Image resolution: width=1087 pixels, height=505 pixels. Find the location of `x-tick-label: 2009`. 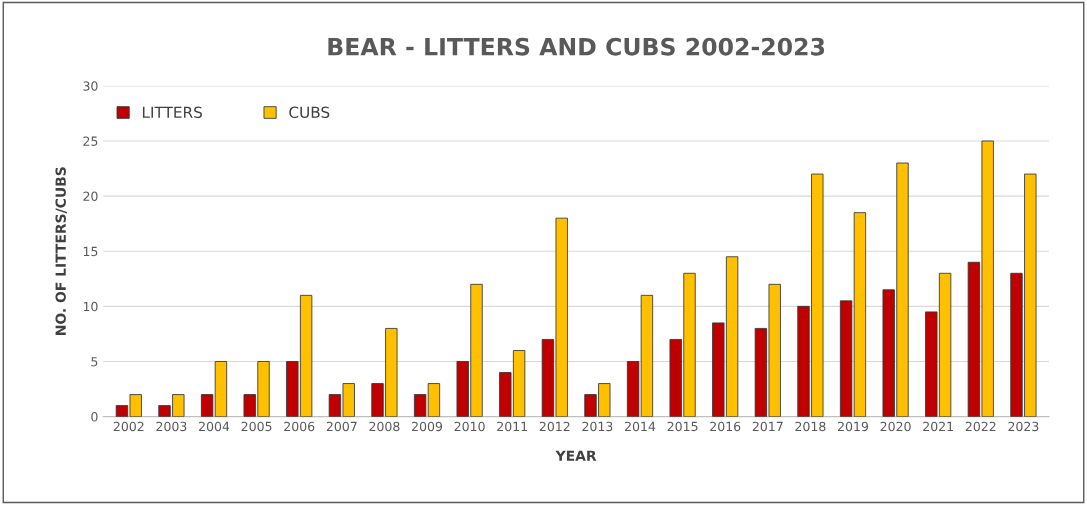

x-tick-label: 2009 is located at coordinates (427, 426).